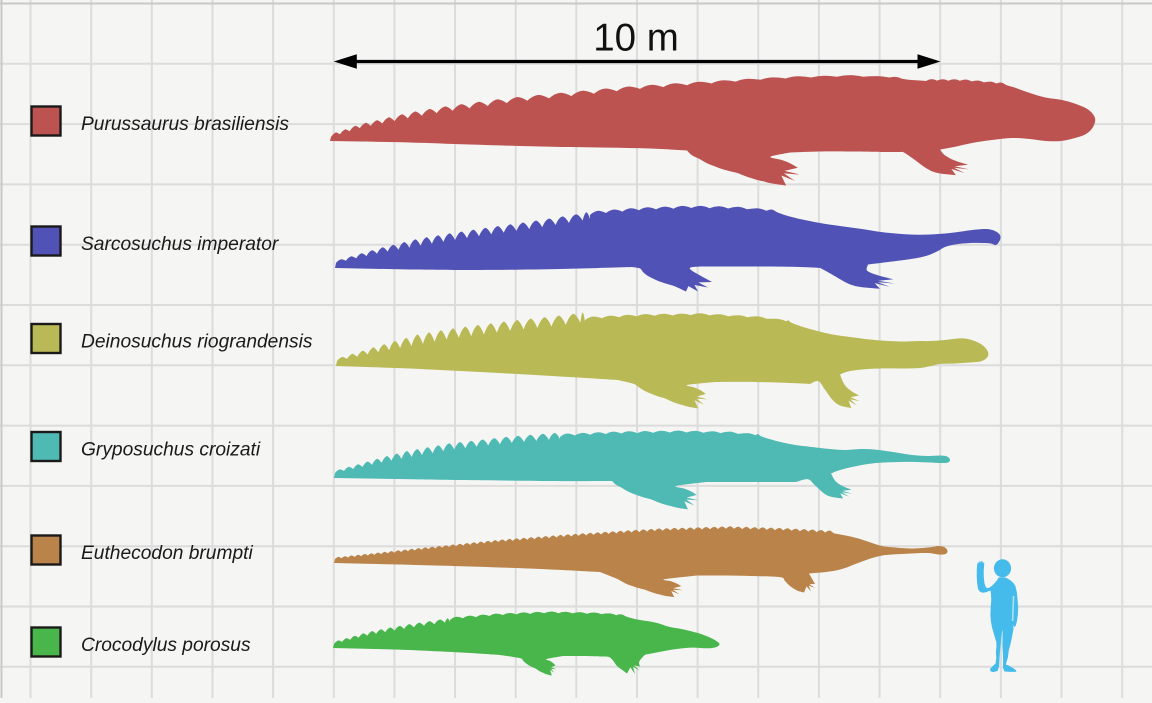 This screenshot has height=703, width=1152. Describe the element at coordinates (167, 553) in the screenshot. I see `svg-text: Euthecodon brumpti` at that location.